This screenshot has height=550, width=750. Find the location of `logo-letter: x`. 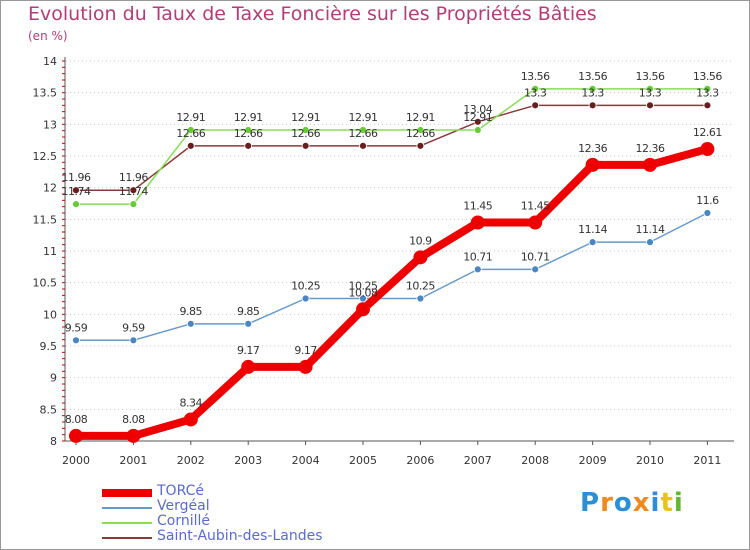

logo-letter: x is located at coordinates (641, 503).